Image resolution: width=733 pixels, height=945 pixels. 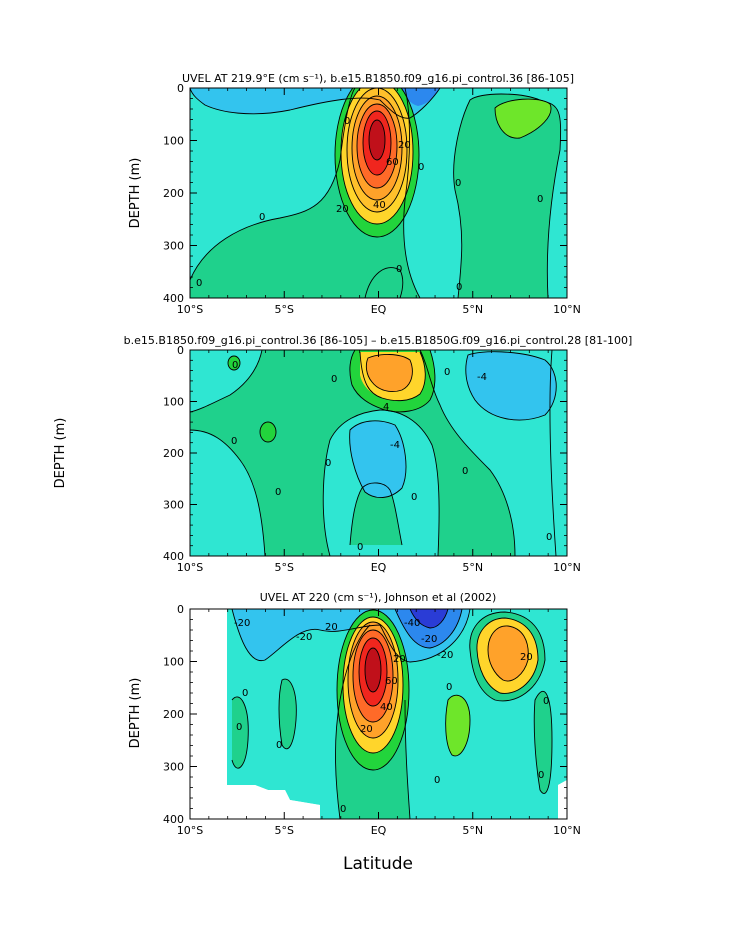 What do you see at coordinates (342, 209) in the screenshot?
I see `p1-clabel: 20` at bounding box center [342, 209].